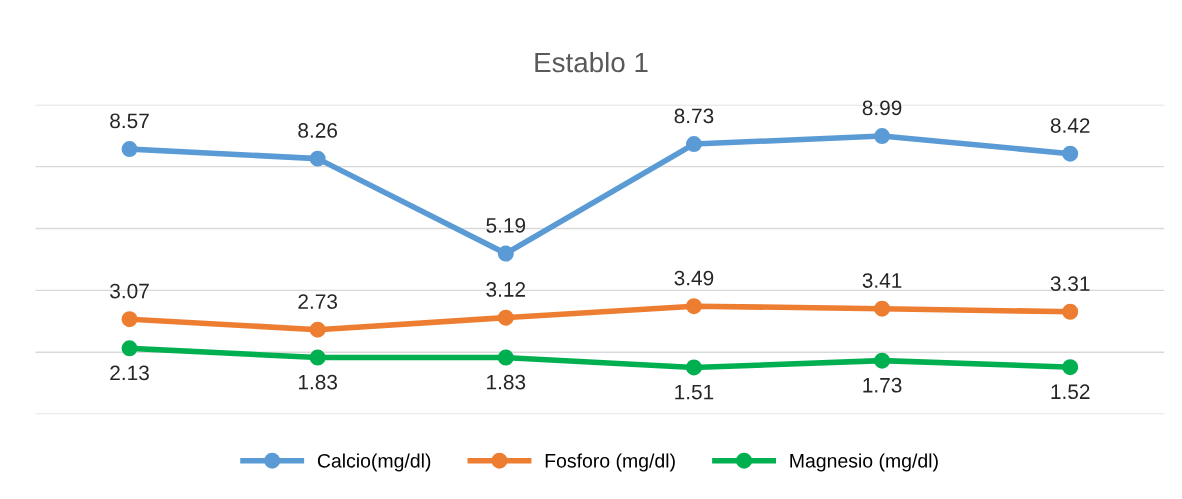 The width and height of the screenshot is (1182, 499). I want to click on data-label: 8.99, so click(882, 108).